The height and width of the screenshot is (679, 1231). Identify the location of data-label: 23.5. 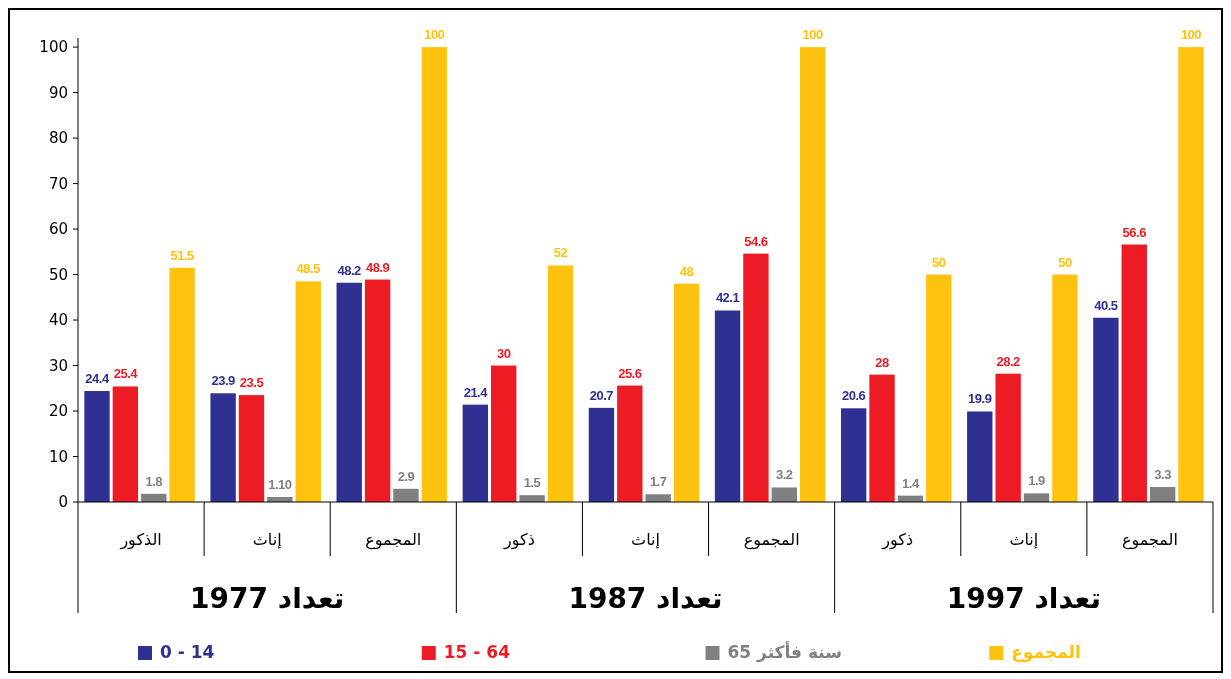
(251, 383).